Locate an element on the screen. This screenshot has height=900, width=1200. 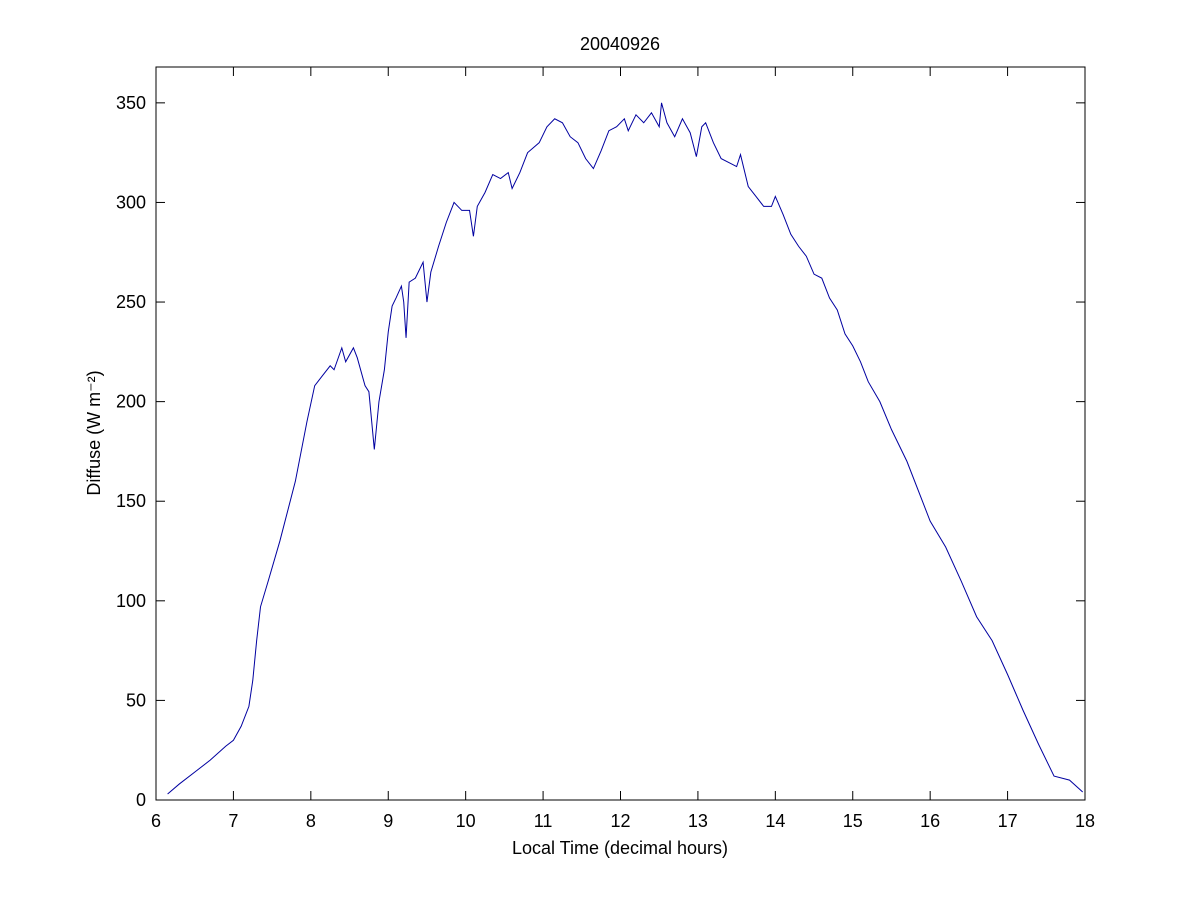
y-tick-label: 250 is located at coordinates (131, 302).